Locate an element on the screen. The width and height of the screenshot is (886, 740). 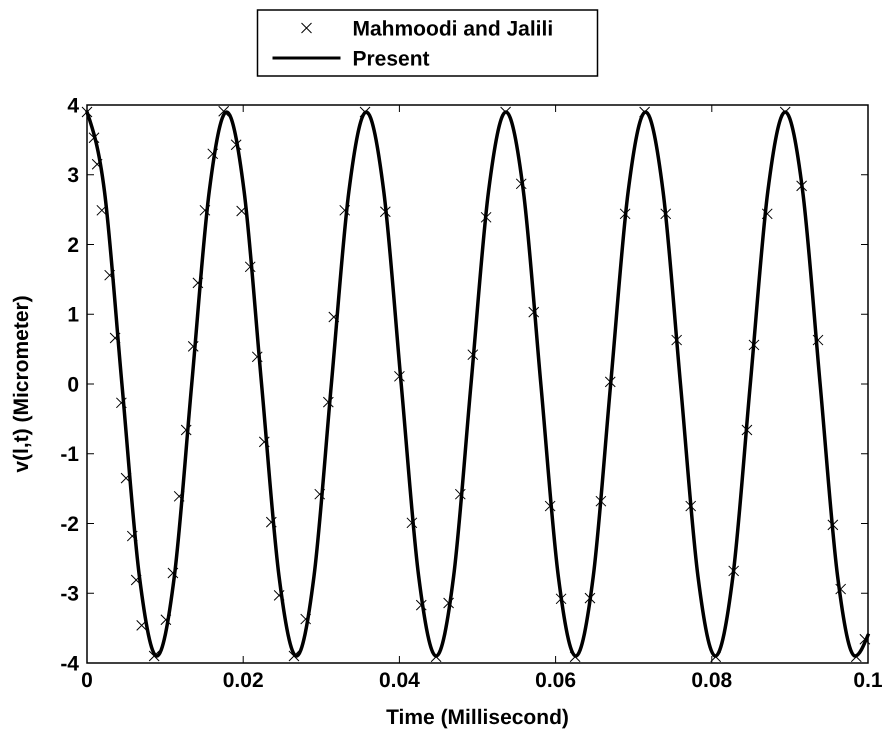
y-tick-label: -1 is located at coordinates (70, 454).